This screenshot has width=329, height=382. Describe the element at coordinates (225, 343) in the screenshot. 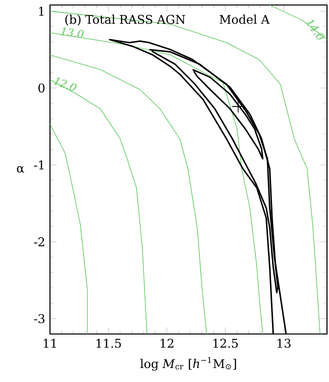

I see `x-tick-label: 12.5` at that location.